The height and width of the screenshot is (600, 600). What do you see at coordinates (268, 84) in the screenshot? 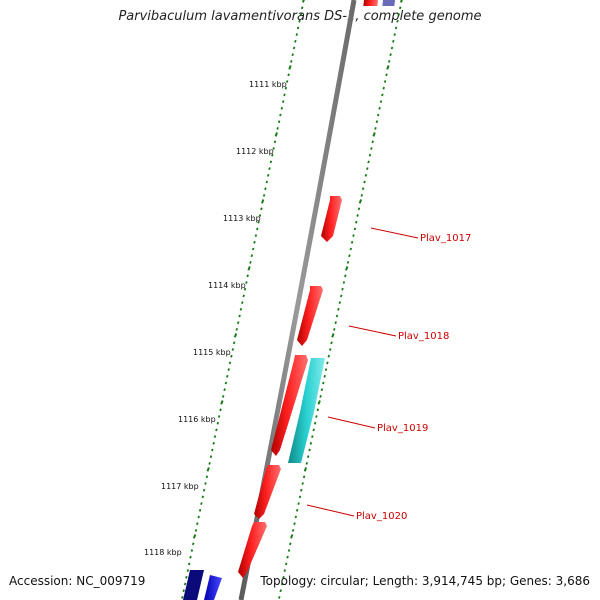
I see `scale-label: 1111 kbp` at bounding box center [268, 84].